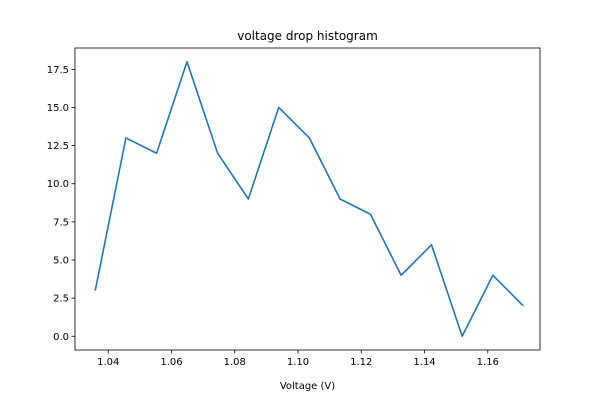 Image resolution: width=600 pixels, height=400 pixels. I want to click on y-tick-label: 12.5, so click(58, 146).